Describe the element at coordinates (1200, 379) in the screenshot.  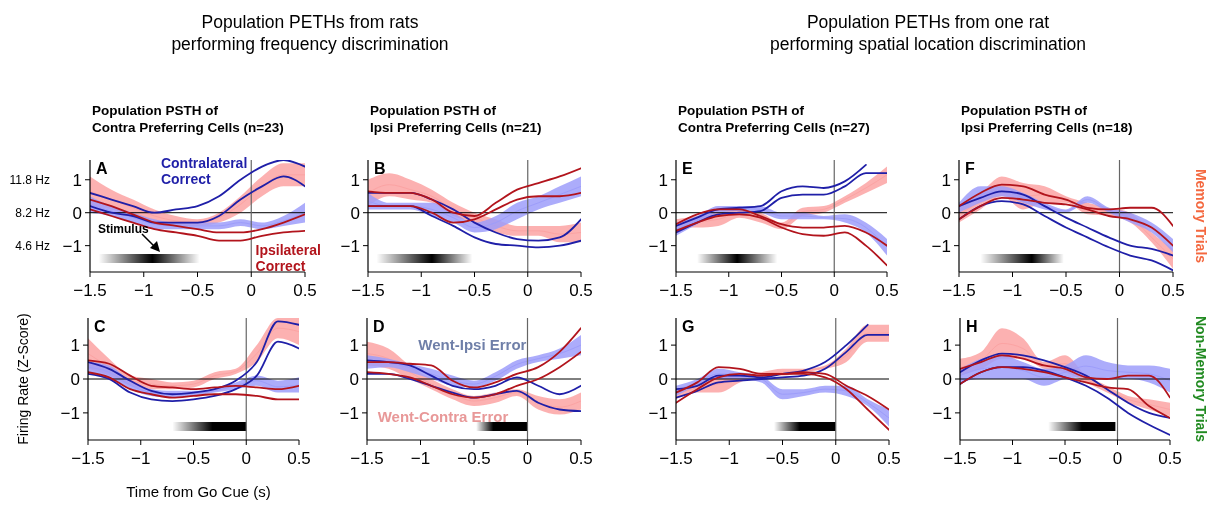
I see `text: Non-Memory Trials` at that location.